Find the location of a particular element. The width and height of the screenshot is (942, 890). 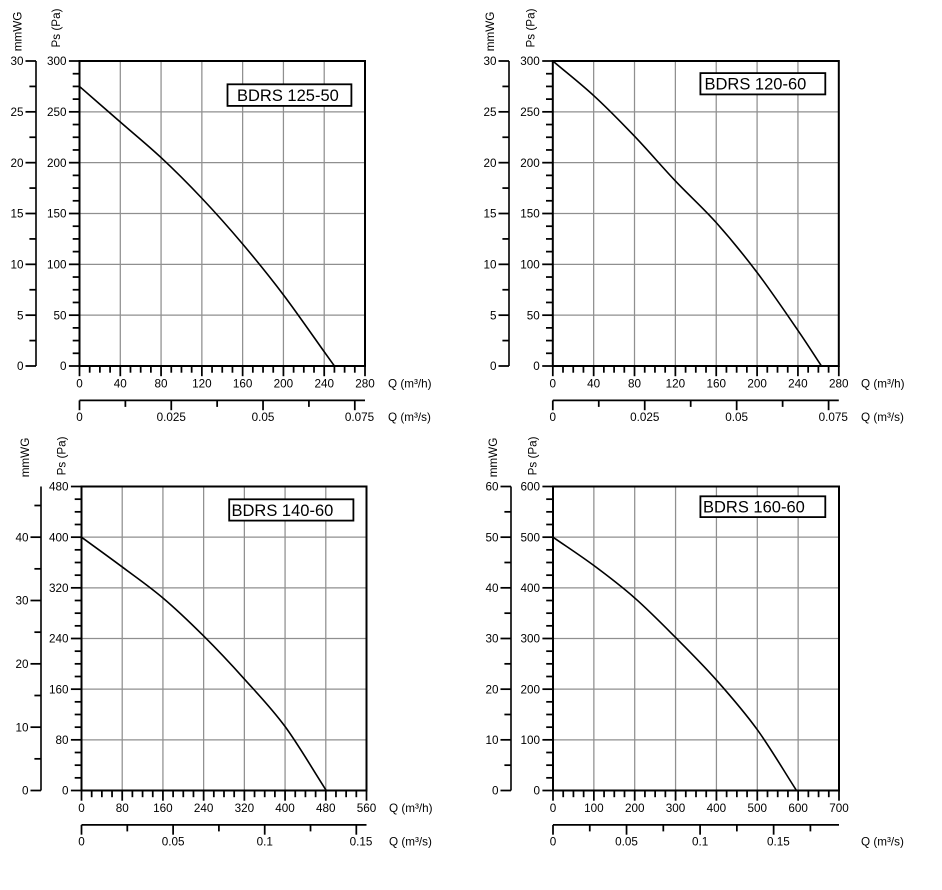

svg-text: 700 is located at coordinates (839, 808).